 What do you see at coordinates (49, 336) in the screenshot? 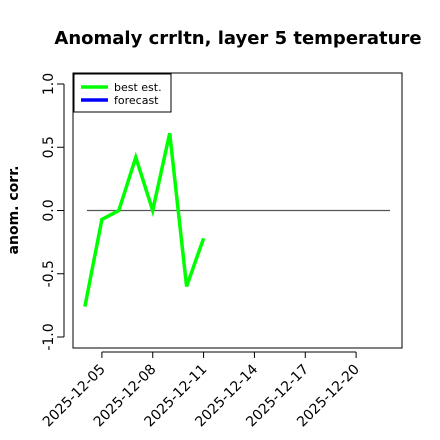
I see `y-tick-label: -1.0` at bounding box center [49, 336].